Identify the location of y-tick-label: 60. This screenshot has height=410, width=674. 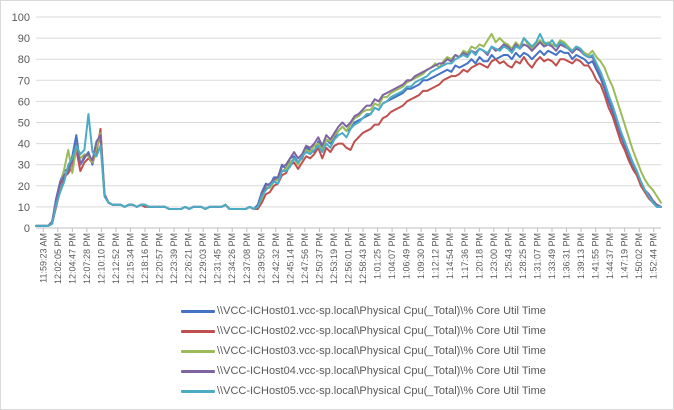
(24, 102).